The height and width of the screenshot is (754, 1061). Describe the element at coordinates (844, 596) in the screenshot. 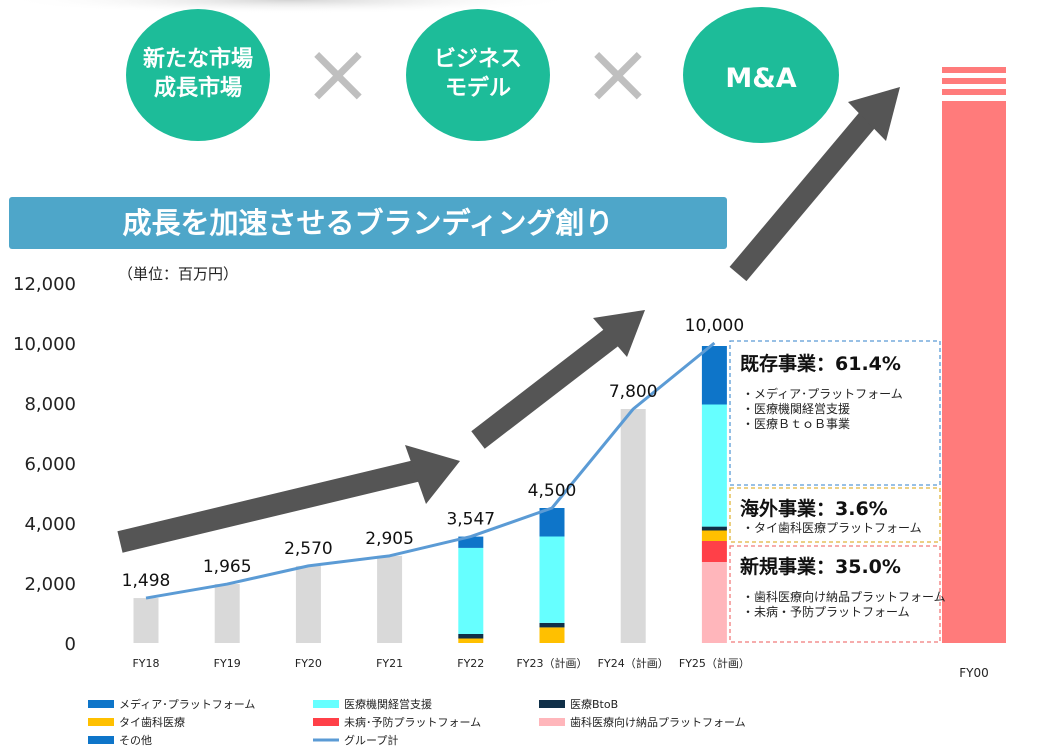

I see `annotation-new-item-1: ・歯科医療向け納品プラットフォーム` at that location.